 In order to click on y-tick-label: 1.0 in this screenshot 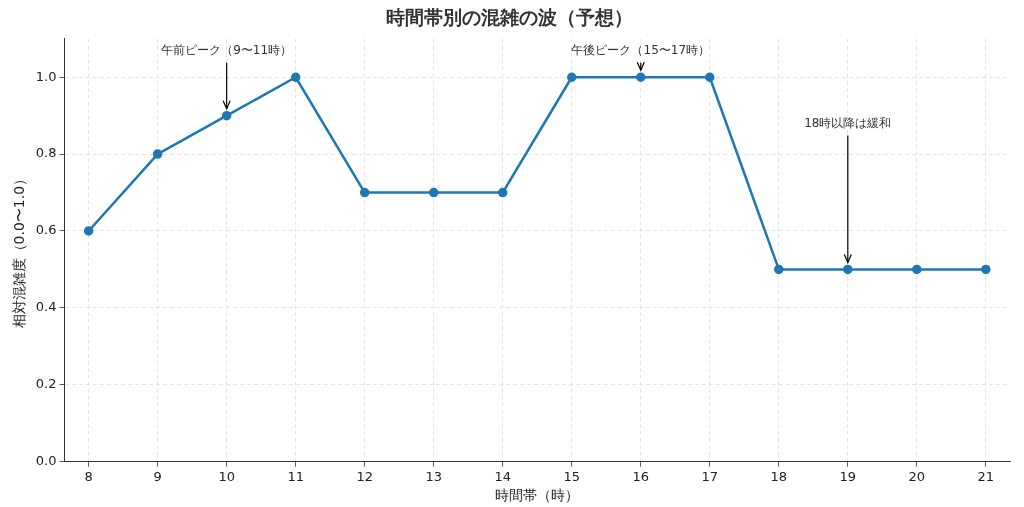, I will do `click(46, 76)`.